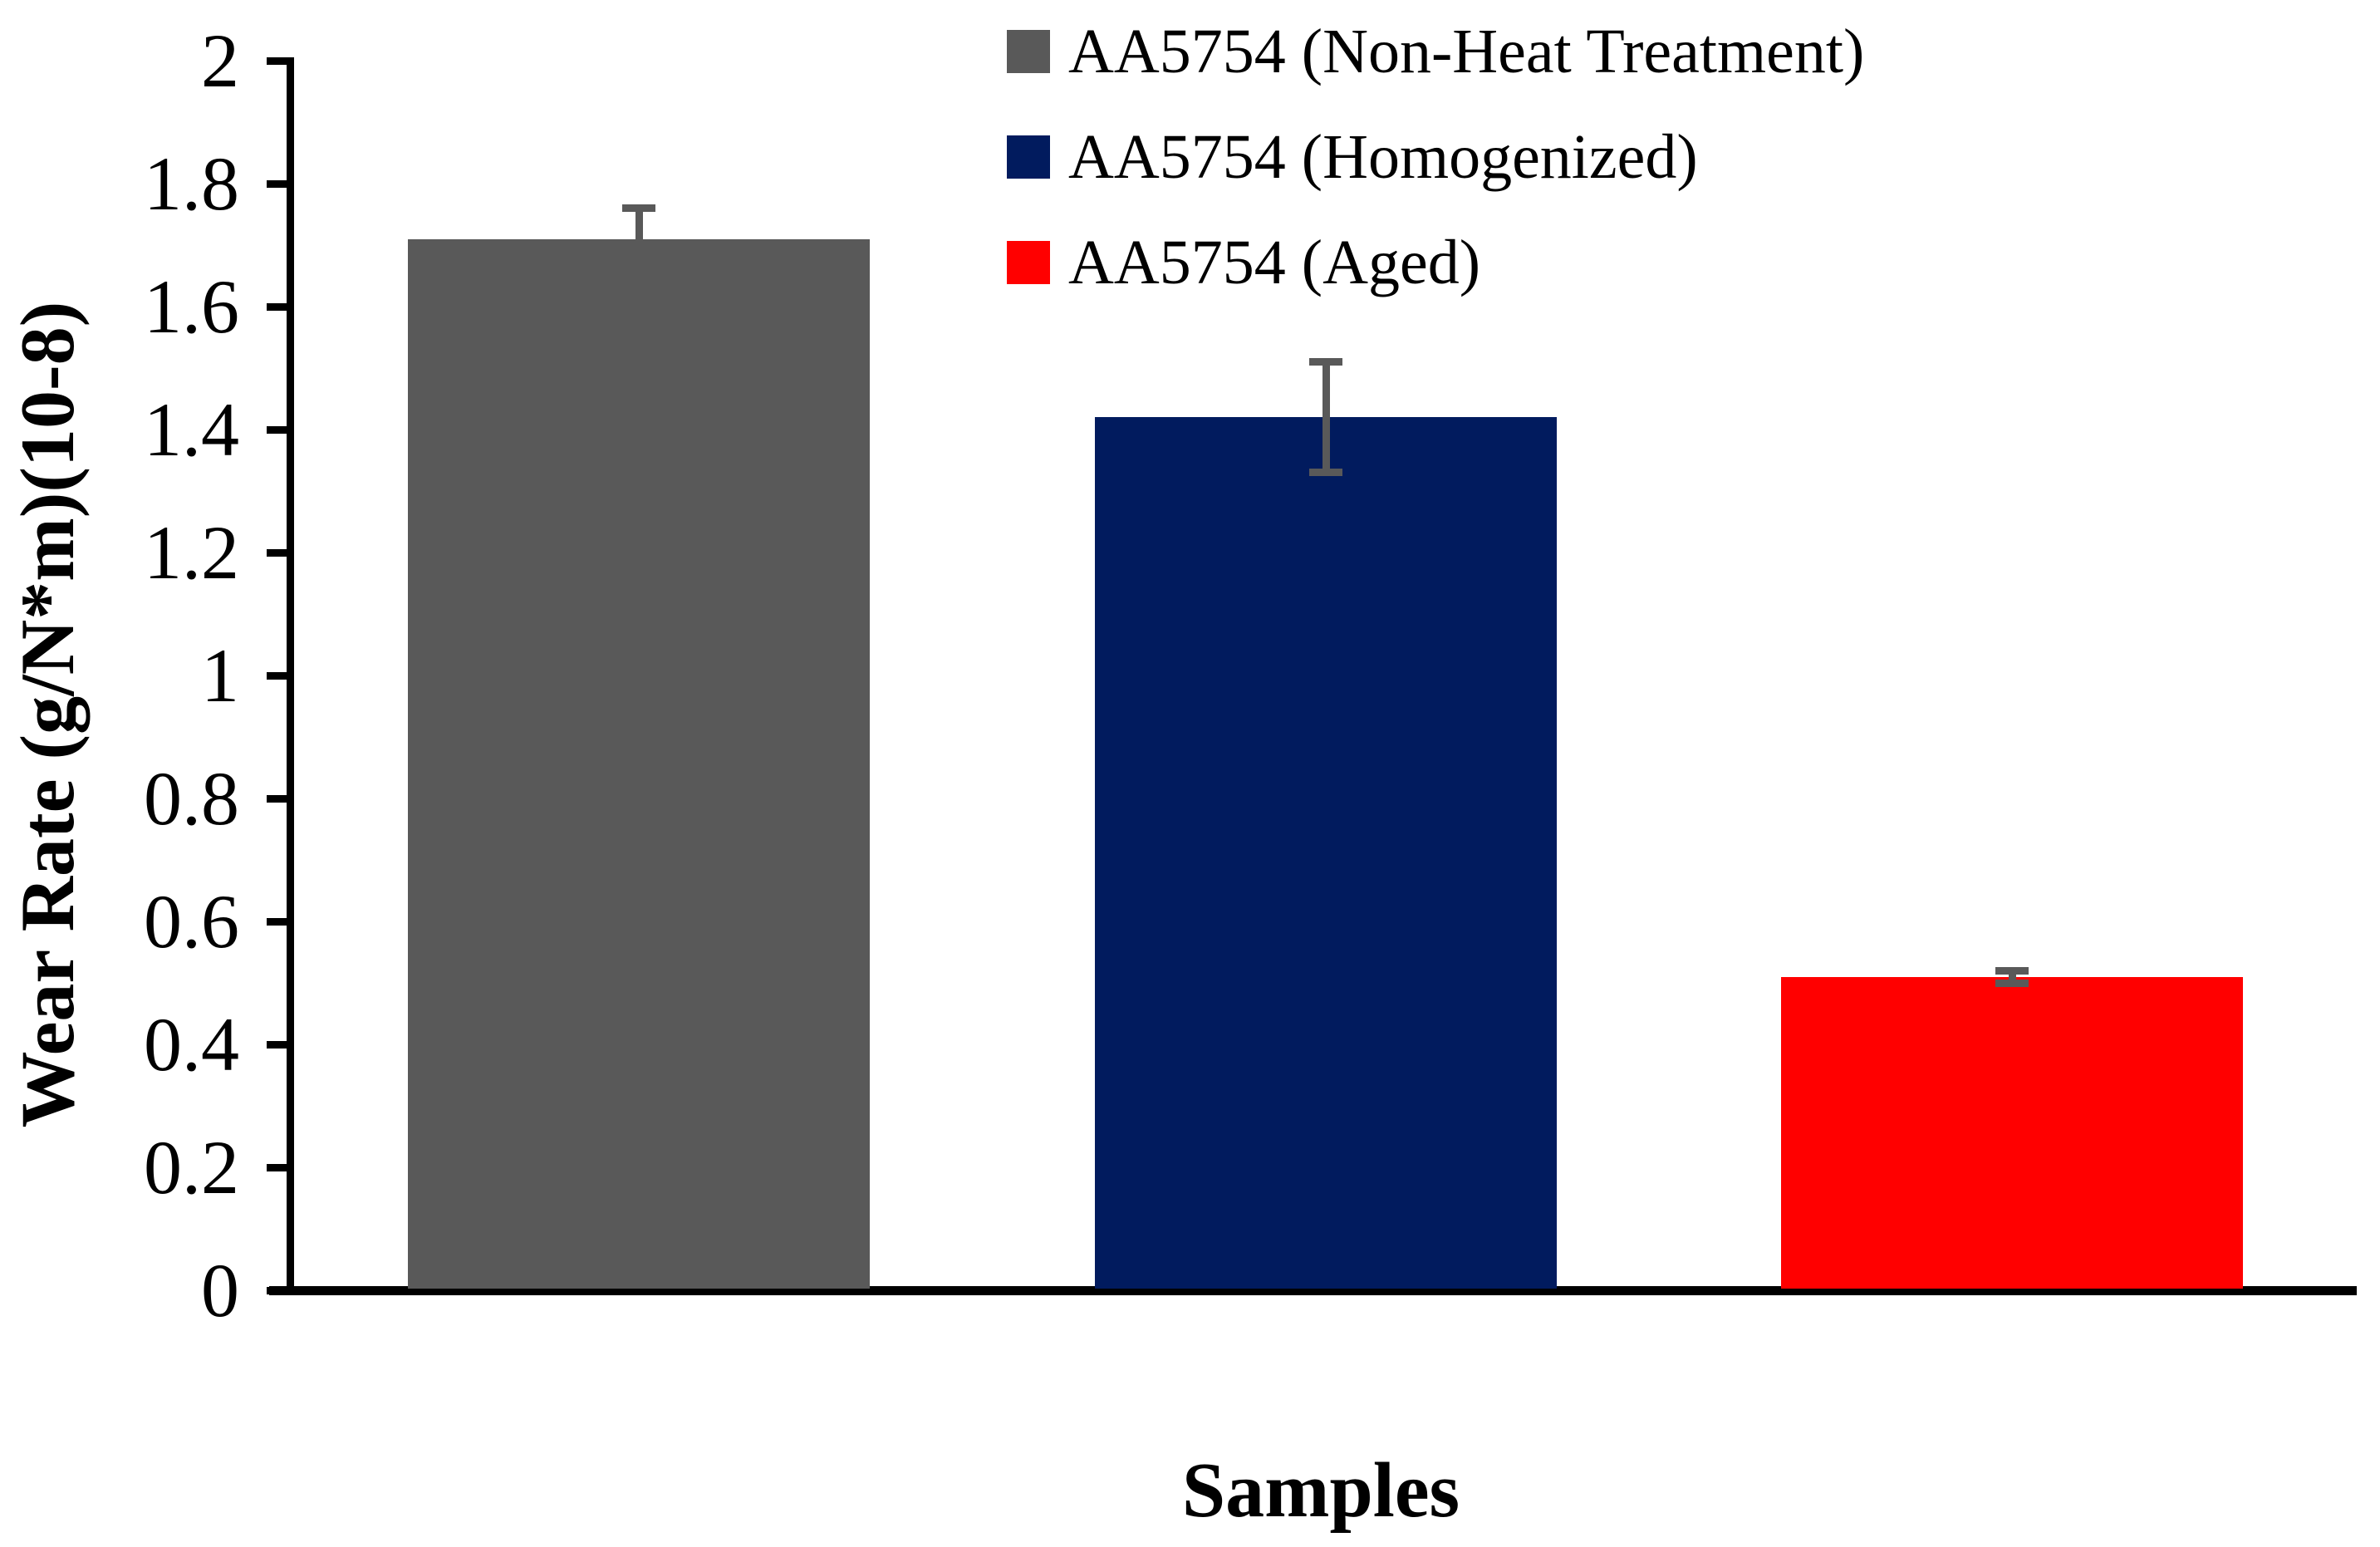 Image resolution: width=2380 pixels, height=1547 pixels. I want to click on y-axis-title: Wear Rate (g/N*m)(10-8), so click(47, 714).